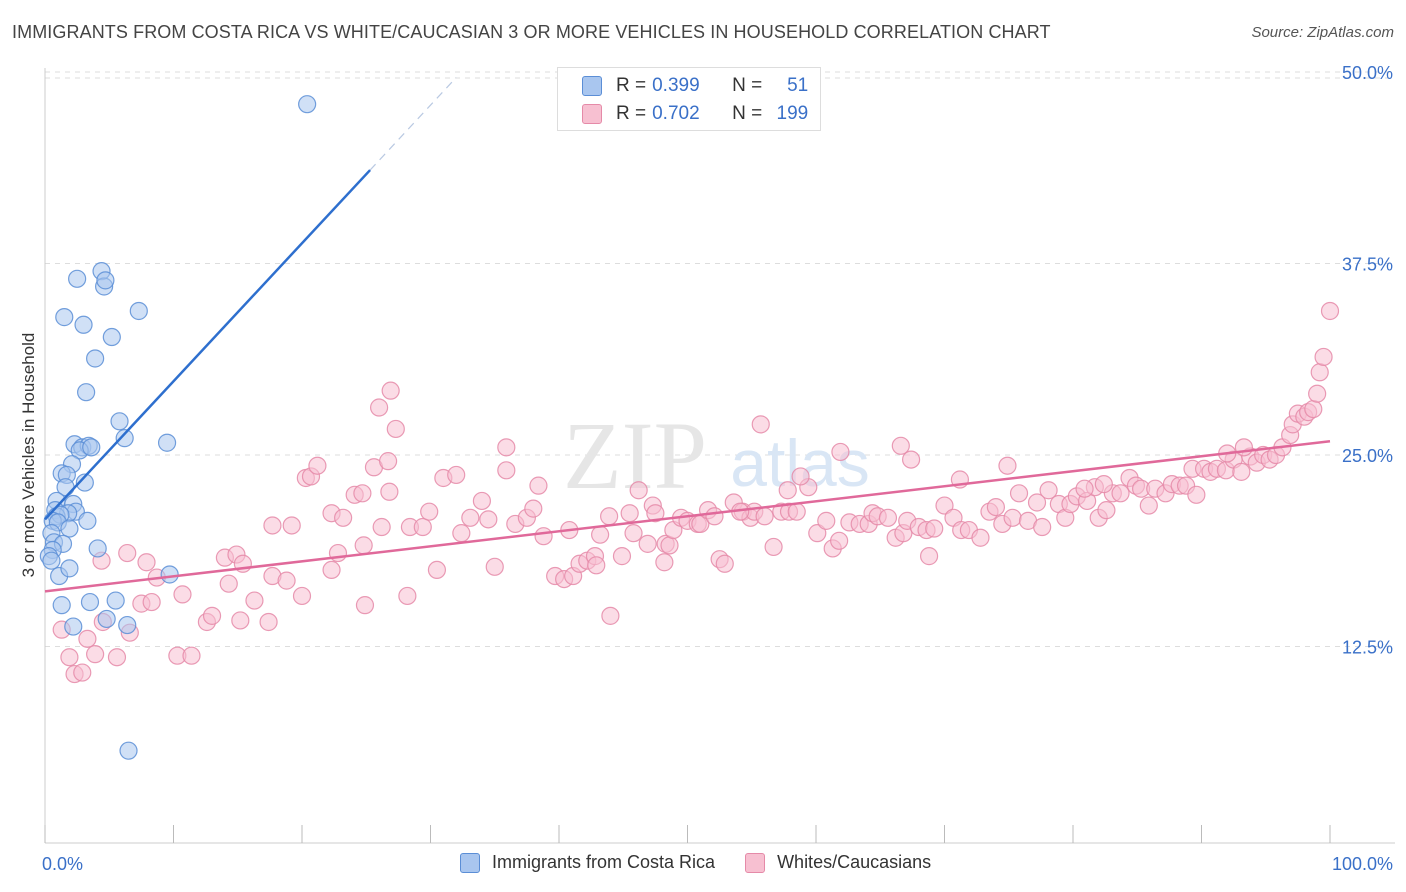  Describe the element at coordinates (1362, 864) in the screenshot. I see `x-tick-label-max: 100.0%` at that location.